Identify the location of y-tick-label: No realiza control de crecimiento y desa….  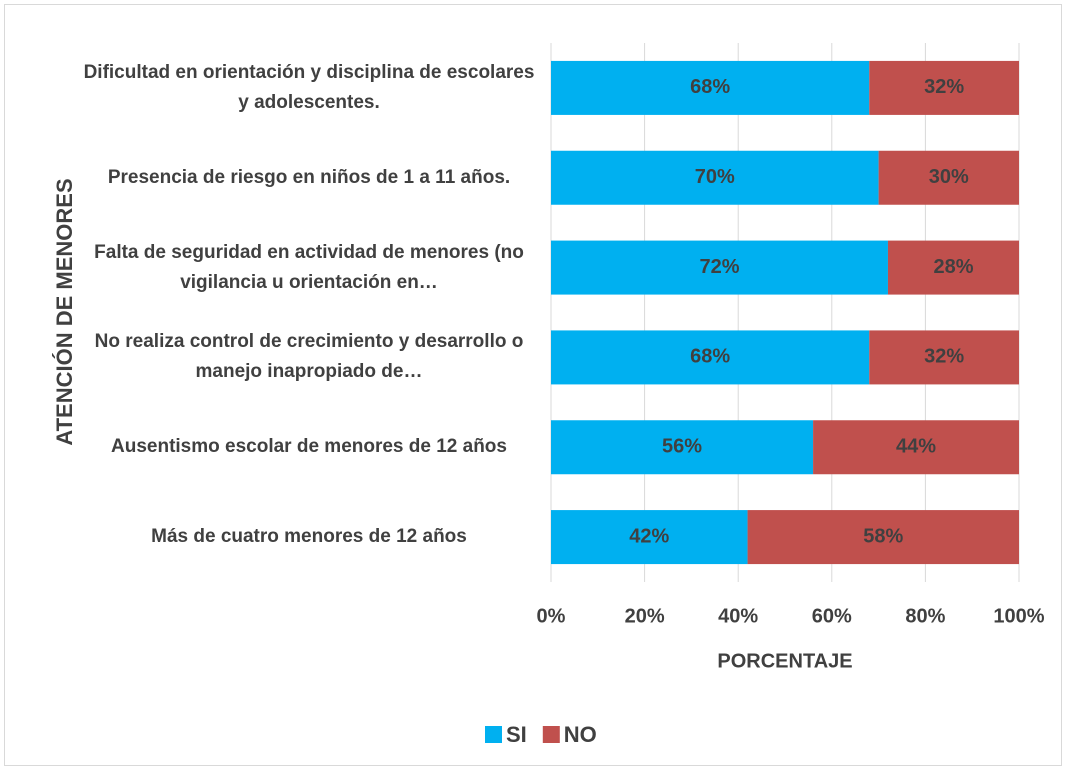
(309, 357).